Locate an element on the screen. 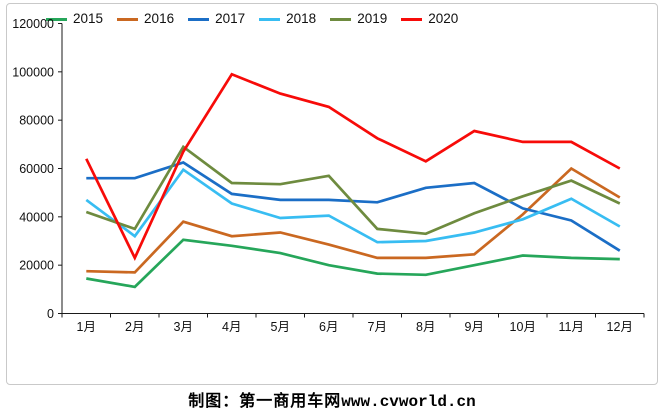 Image resolution: width=664 pixels, height=414 pixels. legend: 2015 2016 2017 2018 2019 2020 is located at coordinates (252, 19).